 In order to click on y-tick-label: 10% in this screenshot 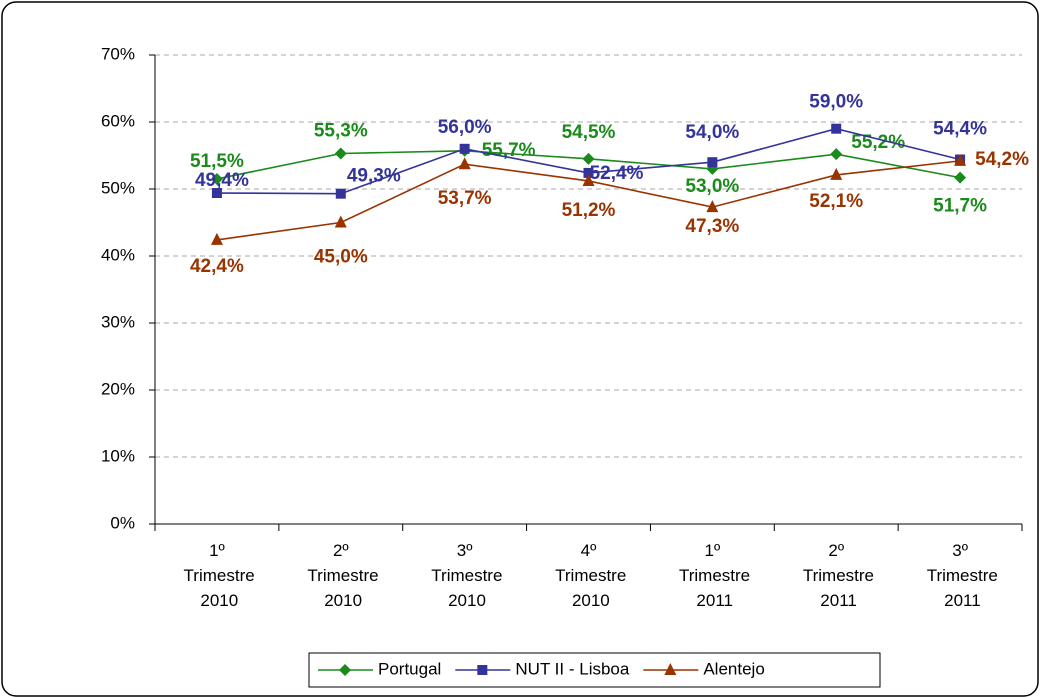, I will do `click(118, 455)`.